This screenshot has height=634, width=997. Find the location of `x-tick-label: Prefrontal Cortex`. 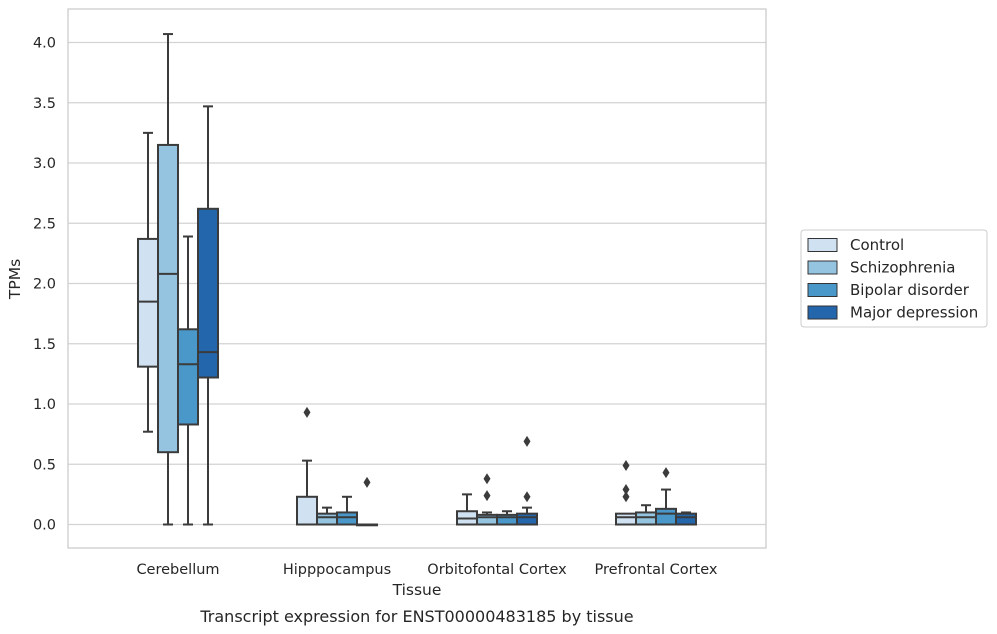

x-tick-label: Prefrontal Cortex is located at coordinates (656, 570).